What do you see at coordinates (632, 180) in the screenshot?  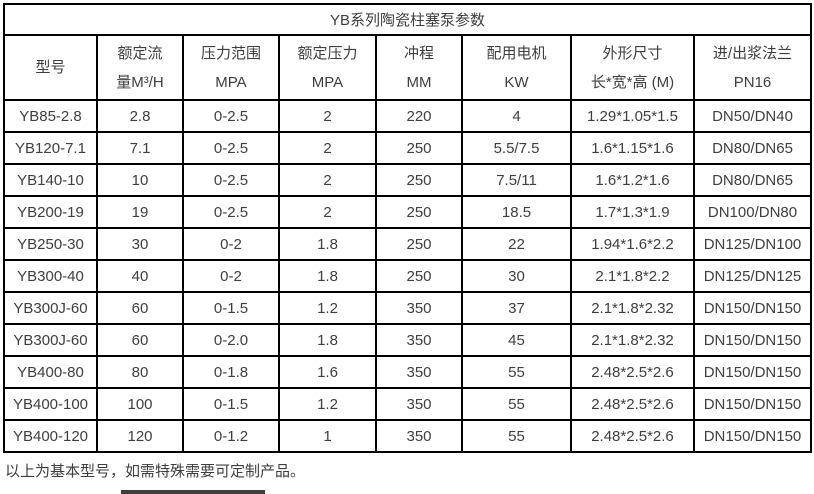 I see `table-cell: 1.6*1.2*1.6` at bounding box center [632, 180].